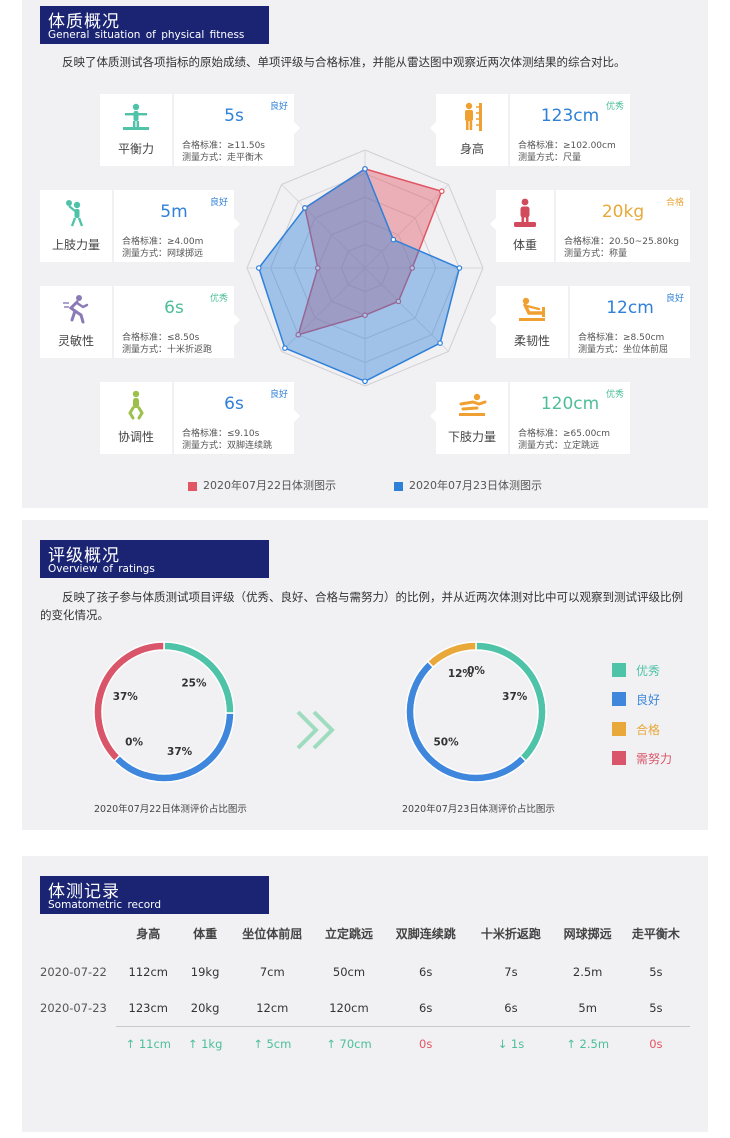 This screenshot has width=730, height=1138. Describe the element at coordinates (148, 933) in the screenshot. I see `column-header: 身高` at that location.